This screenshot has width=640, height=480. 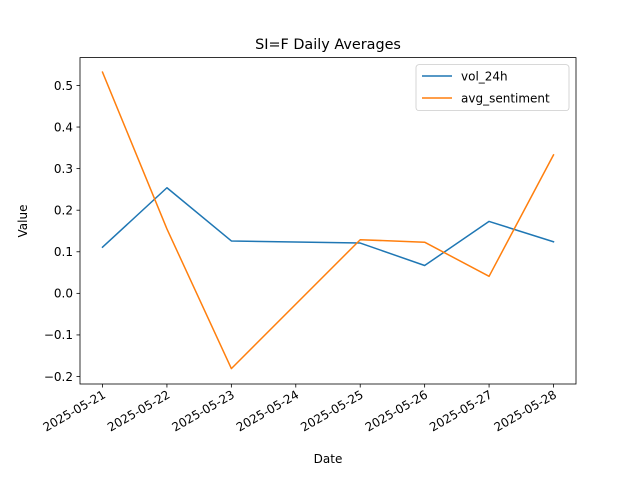 What do you see at coordinates (328, 459) in the screenshot?
I see `x-axis-label: Date` at bounding box center [328, 459].